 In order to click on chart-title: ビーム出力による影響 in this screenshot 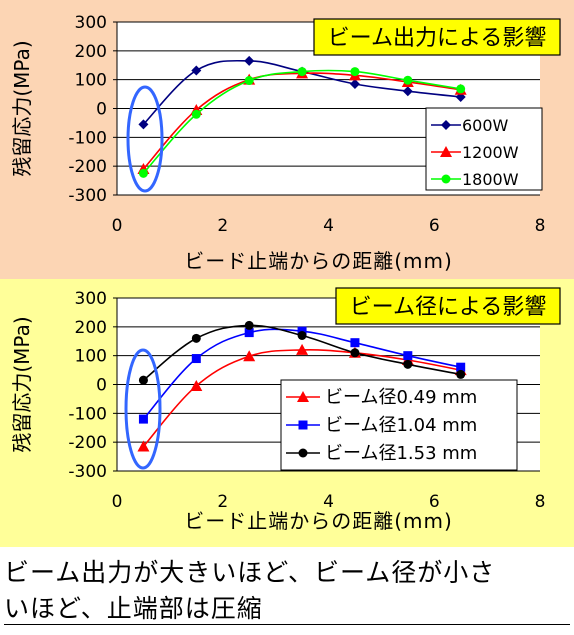, I will do `click(437, 38)`.